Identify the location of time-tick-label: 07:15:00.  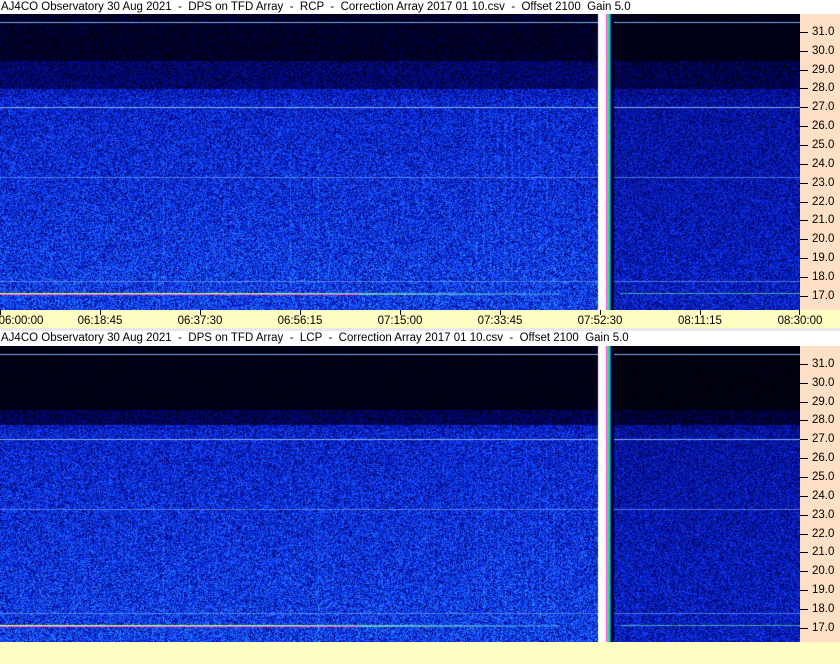
(400, 321).